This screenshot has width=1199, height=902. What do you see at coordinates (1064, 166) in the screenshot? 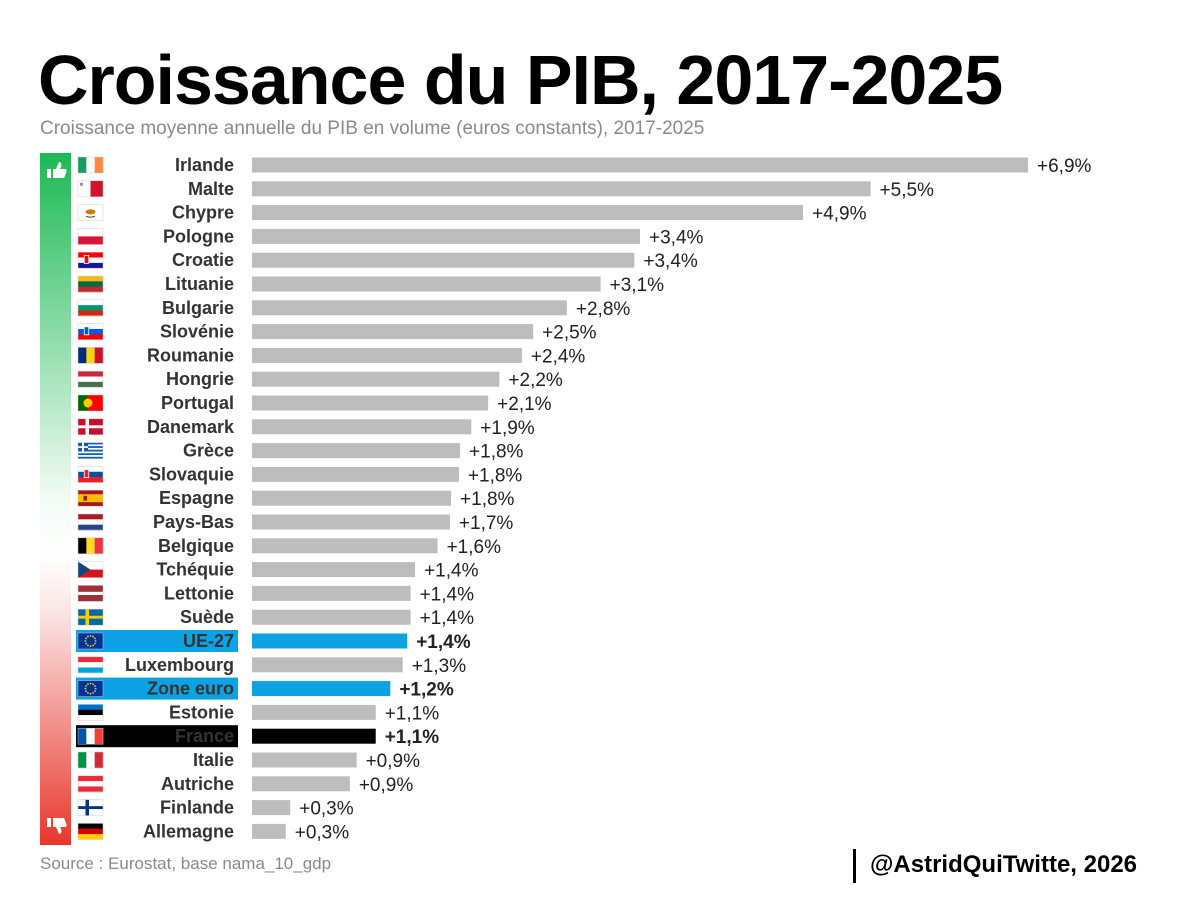
I see `value-label: +6,9%` at bounding box center [1064, 166].